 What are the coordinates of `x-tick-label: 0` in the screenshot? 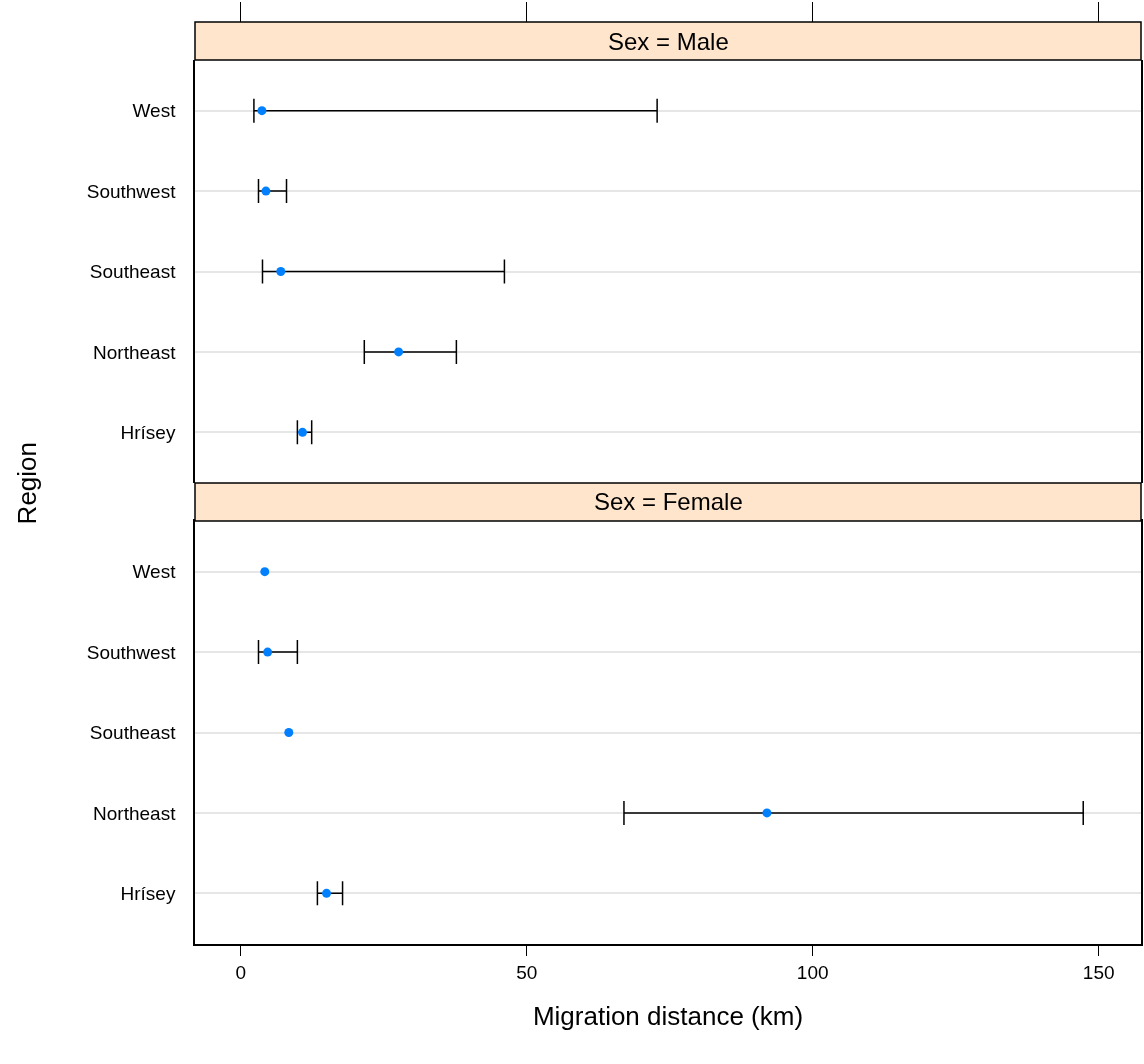 It's located at (241, 972).